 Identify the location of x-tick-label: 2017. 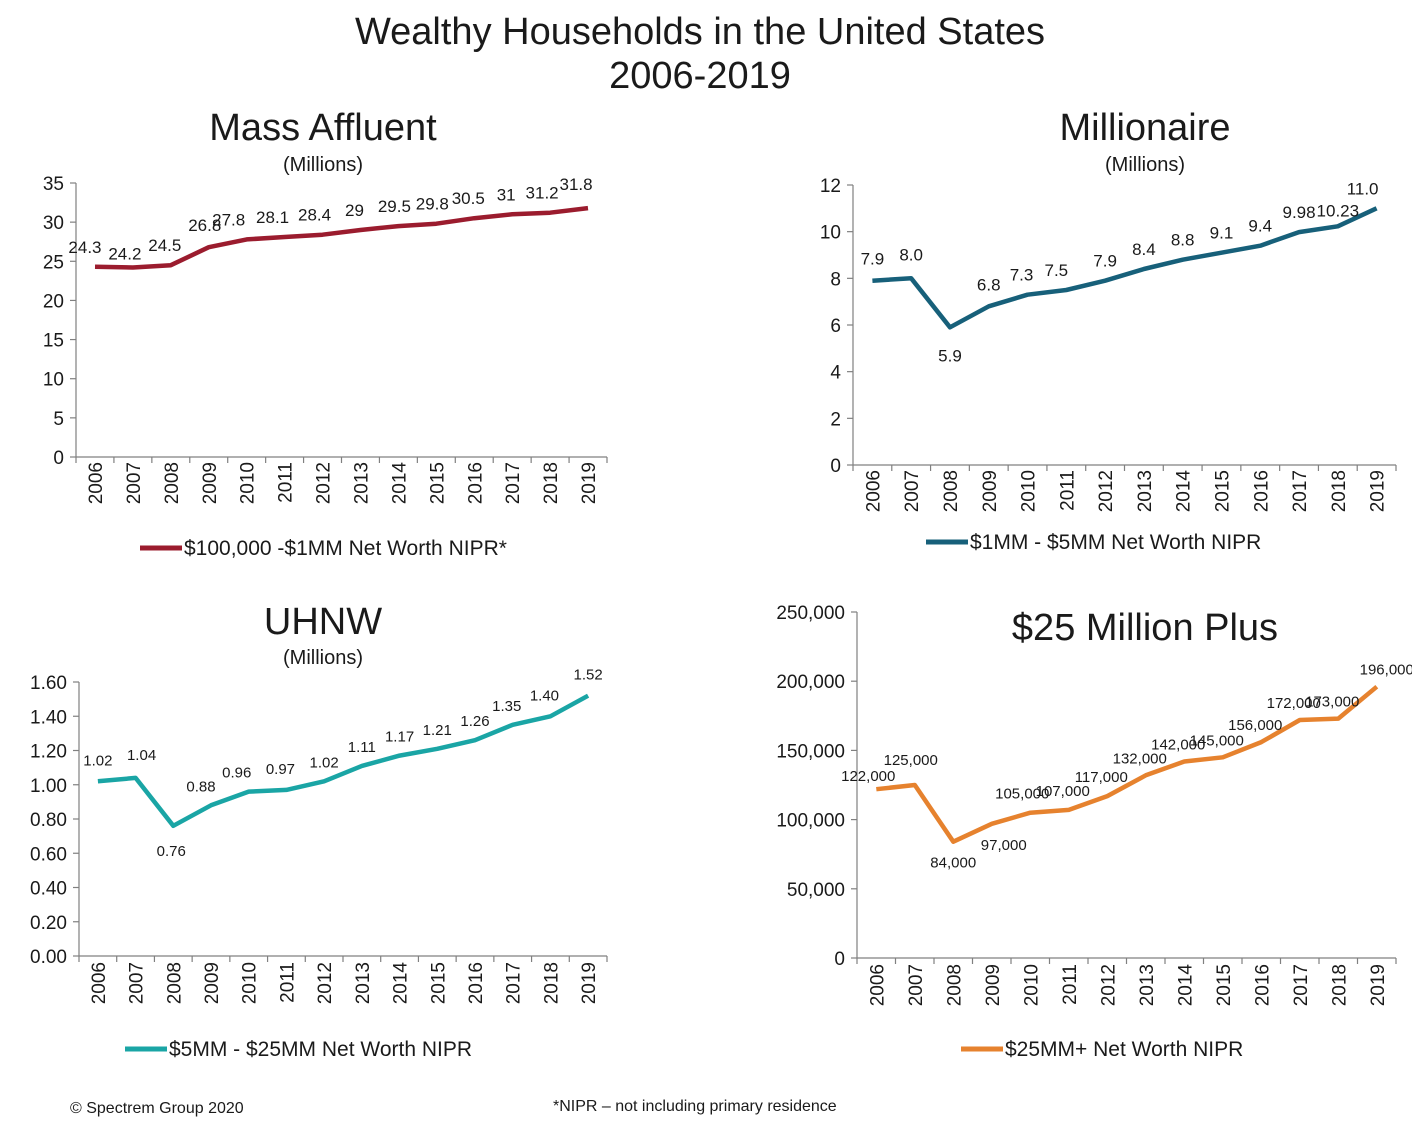
(1301, 985).